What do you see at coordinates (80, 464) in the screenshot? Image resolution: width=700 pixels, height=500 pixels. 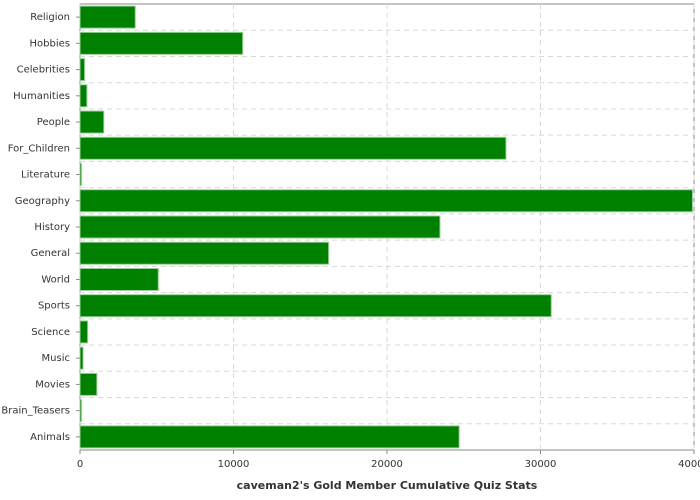 I see `x-tick-label: 0` at bounding box center [80, 464].